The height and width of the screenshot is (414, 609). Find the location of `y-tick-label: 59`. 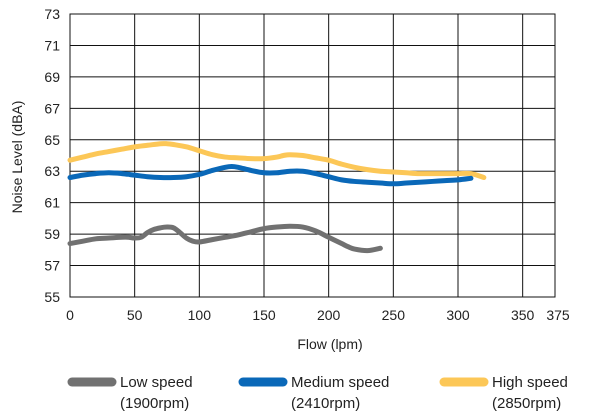

y-tick-label: 59 is located at coordinates (52, 234).